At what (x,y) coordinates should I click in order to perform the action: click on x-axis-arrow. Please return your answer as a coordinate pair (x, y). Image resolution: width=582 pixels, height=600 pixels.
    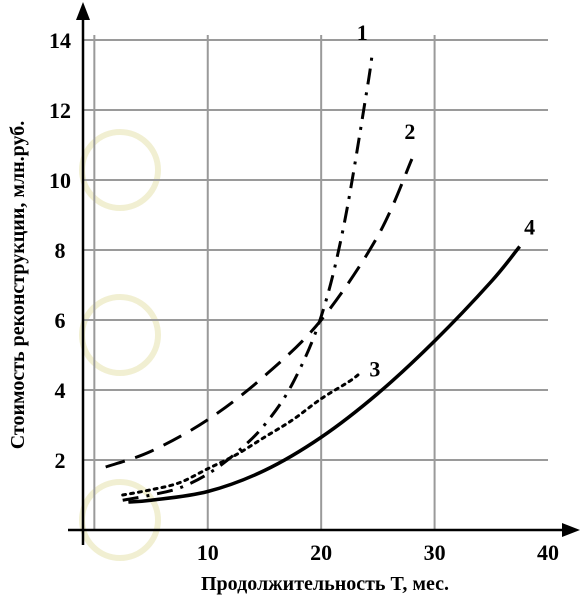
    Looking at the image, I should click on (571, 530).